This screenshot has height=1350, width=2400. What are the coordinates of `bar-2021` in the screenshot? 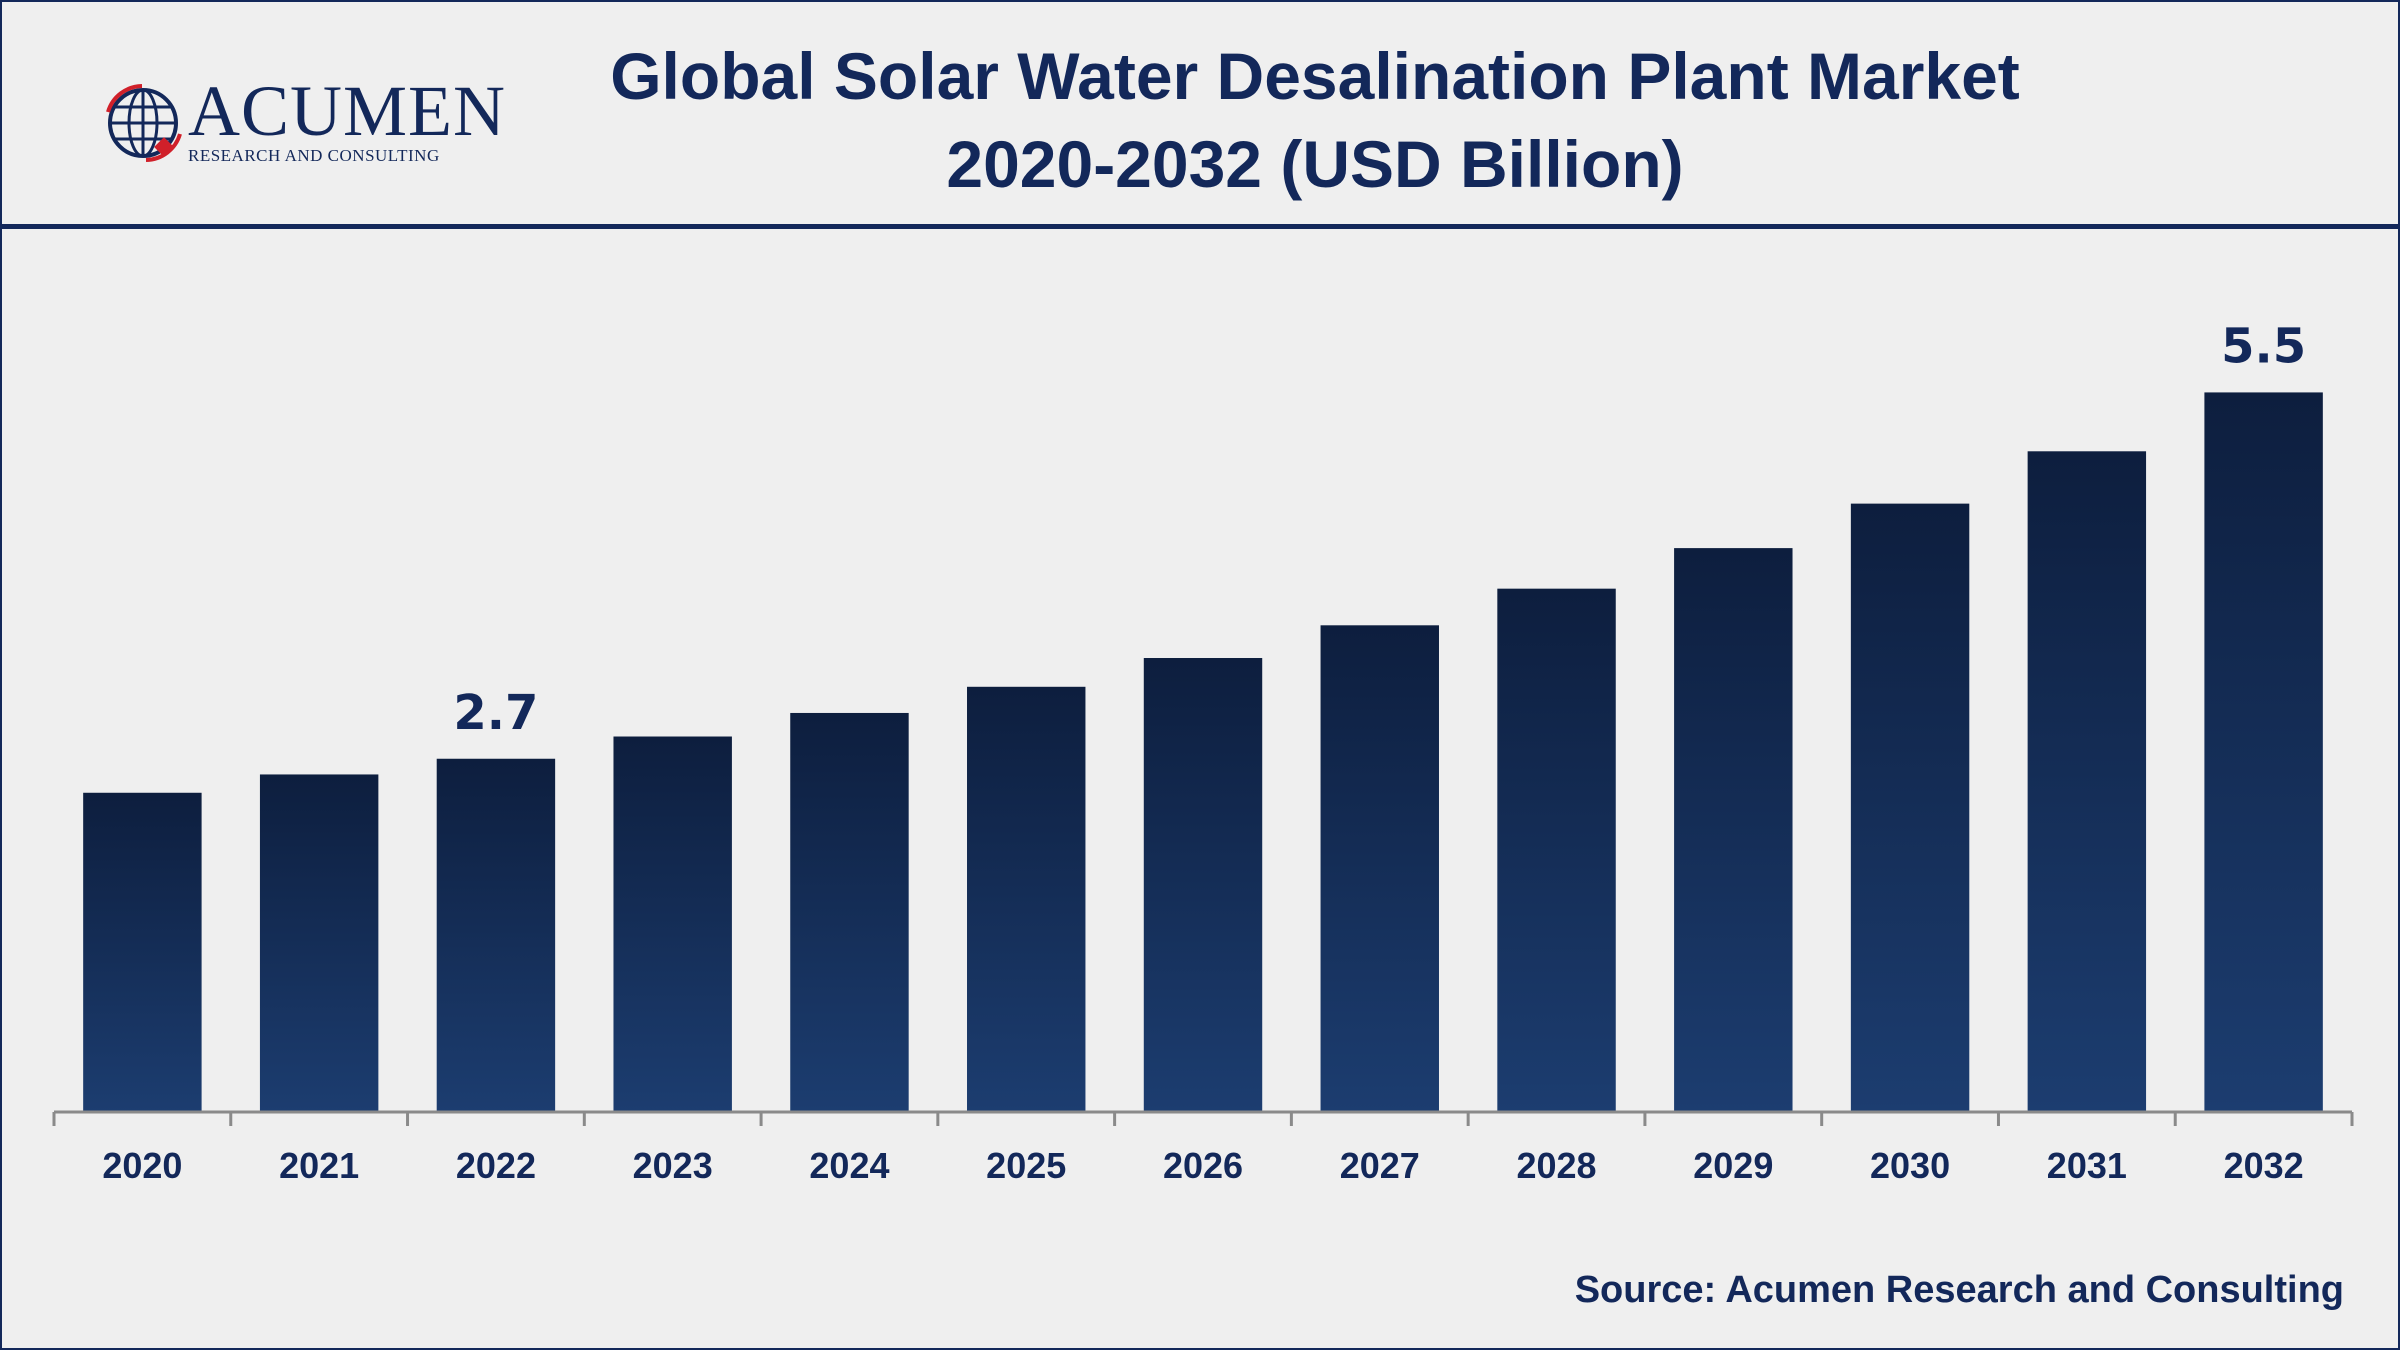 It's located at (319, 943).